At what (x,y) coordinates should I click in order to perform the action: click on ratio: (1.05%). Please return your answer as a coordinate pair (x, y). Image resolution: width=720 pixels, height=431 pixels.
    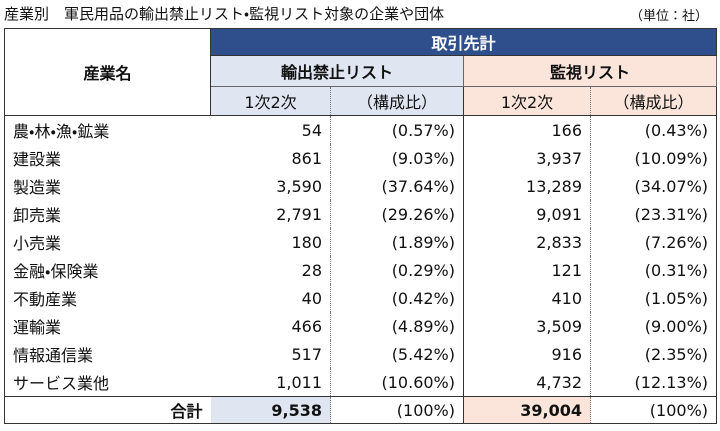
    Looking at the image, I should click on (676, 298).